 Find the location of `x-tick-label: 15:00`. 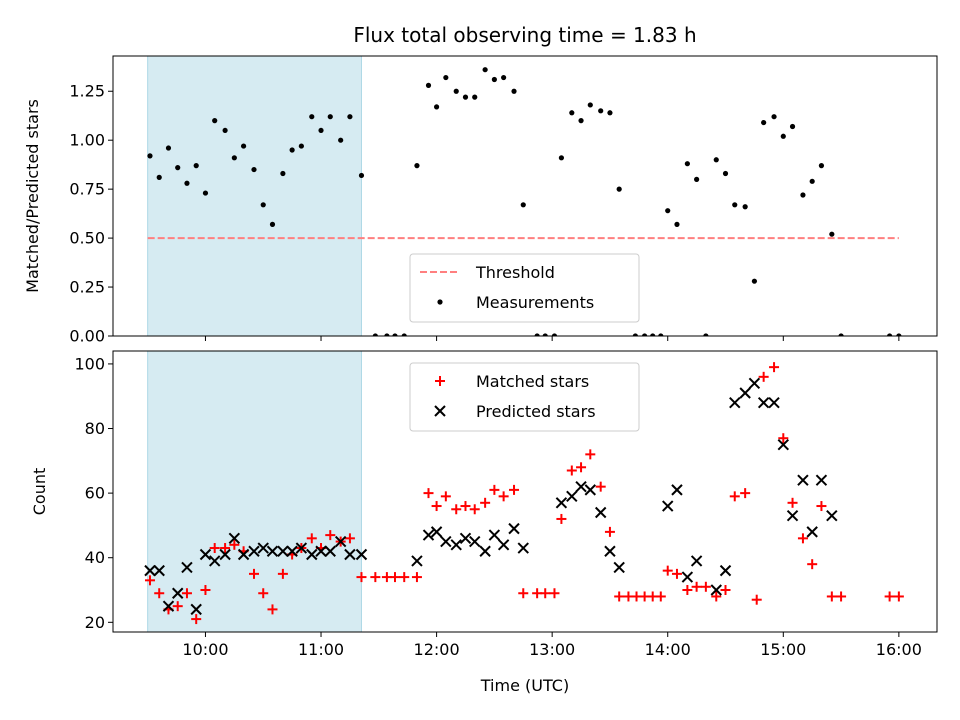

x-tick-label: 15:00 is located at coordinates (783, 649).